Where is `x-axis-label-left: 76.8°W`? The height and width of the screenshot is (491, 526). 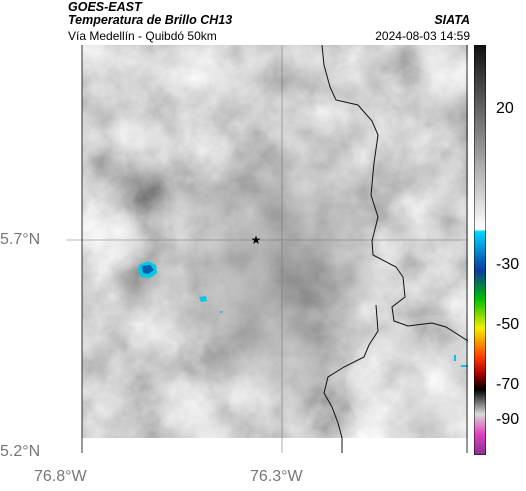 x-axis-label-left: 76.8°W is located at coordinates (60, 476).